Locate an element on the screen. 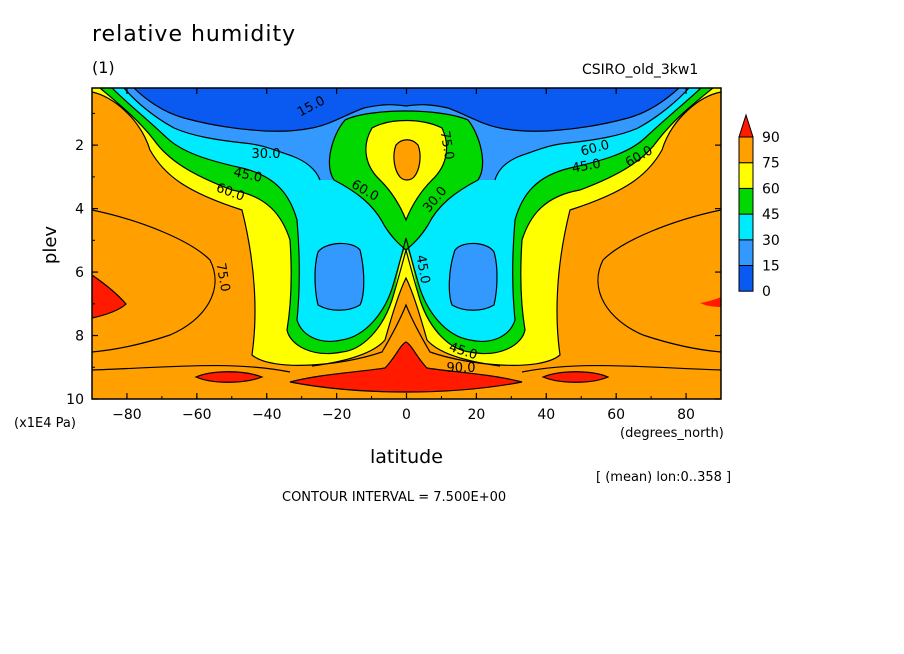  band-90-surface-center is located at coordinates (406, 367).